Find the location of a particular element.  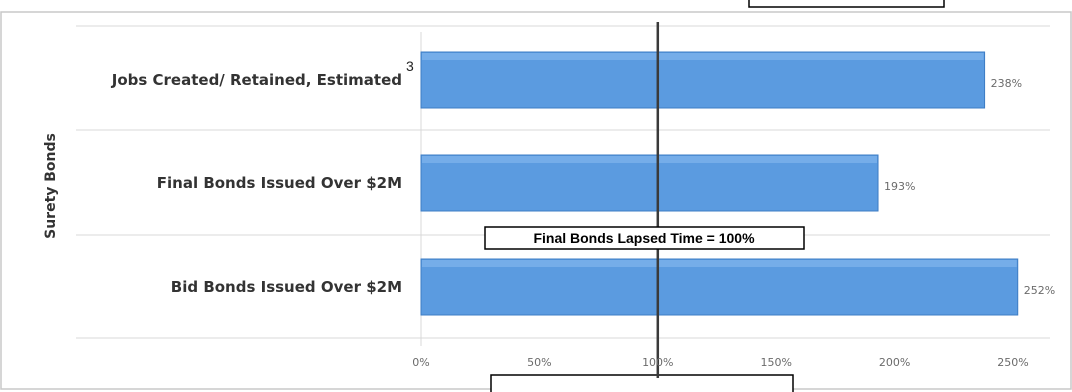

x-tick-label-1: 50% is located at coordinates (539, 362).